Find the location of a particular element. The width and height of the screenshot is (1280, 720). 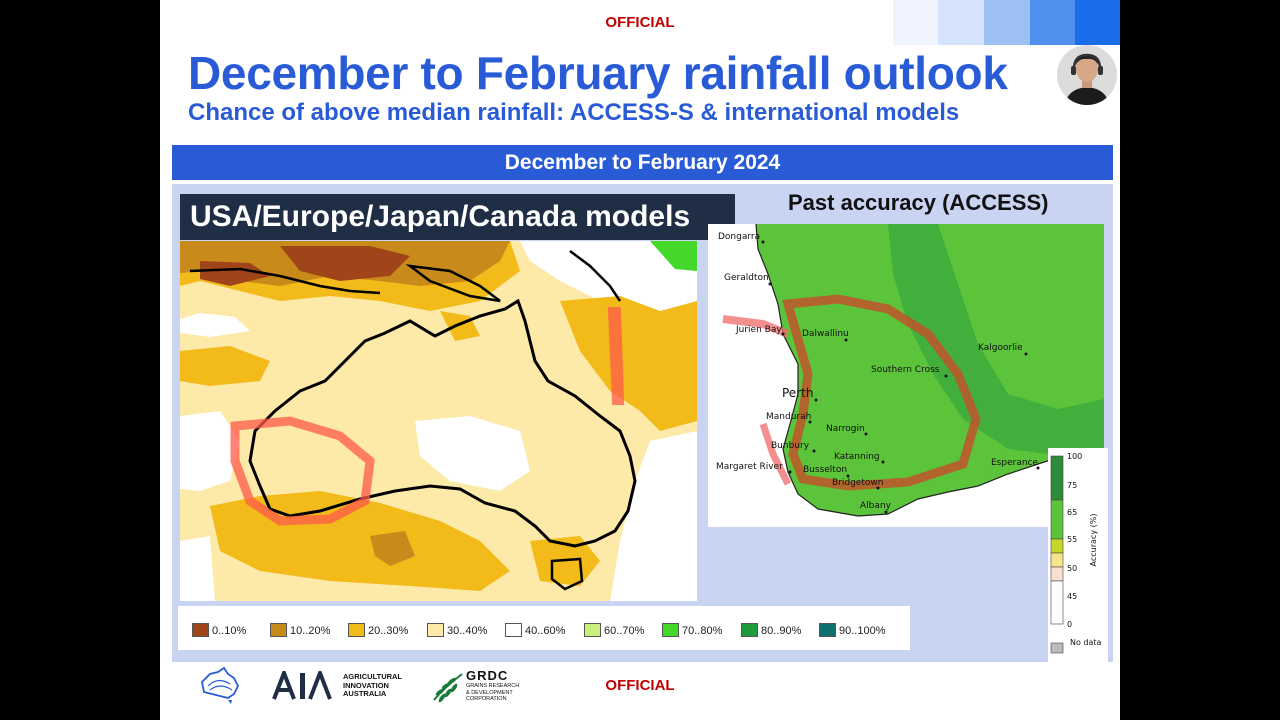

place-label: Margaret River is located at coordinates (749, 467).